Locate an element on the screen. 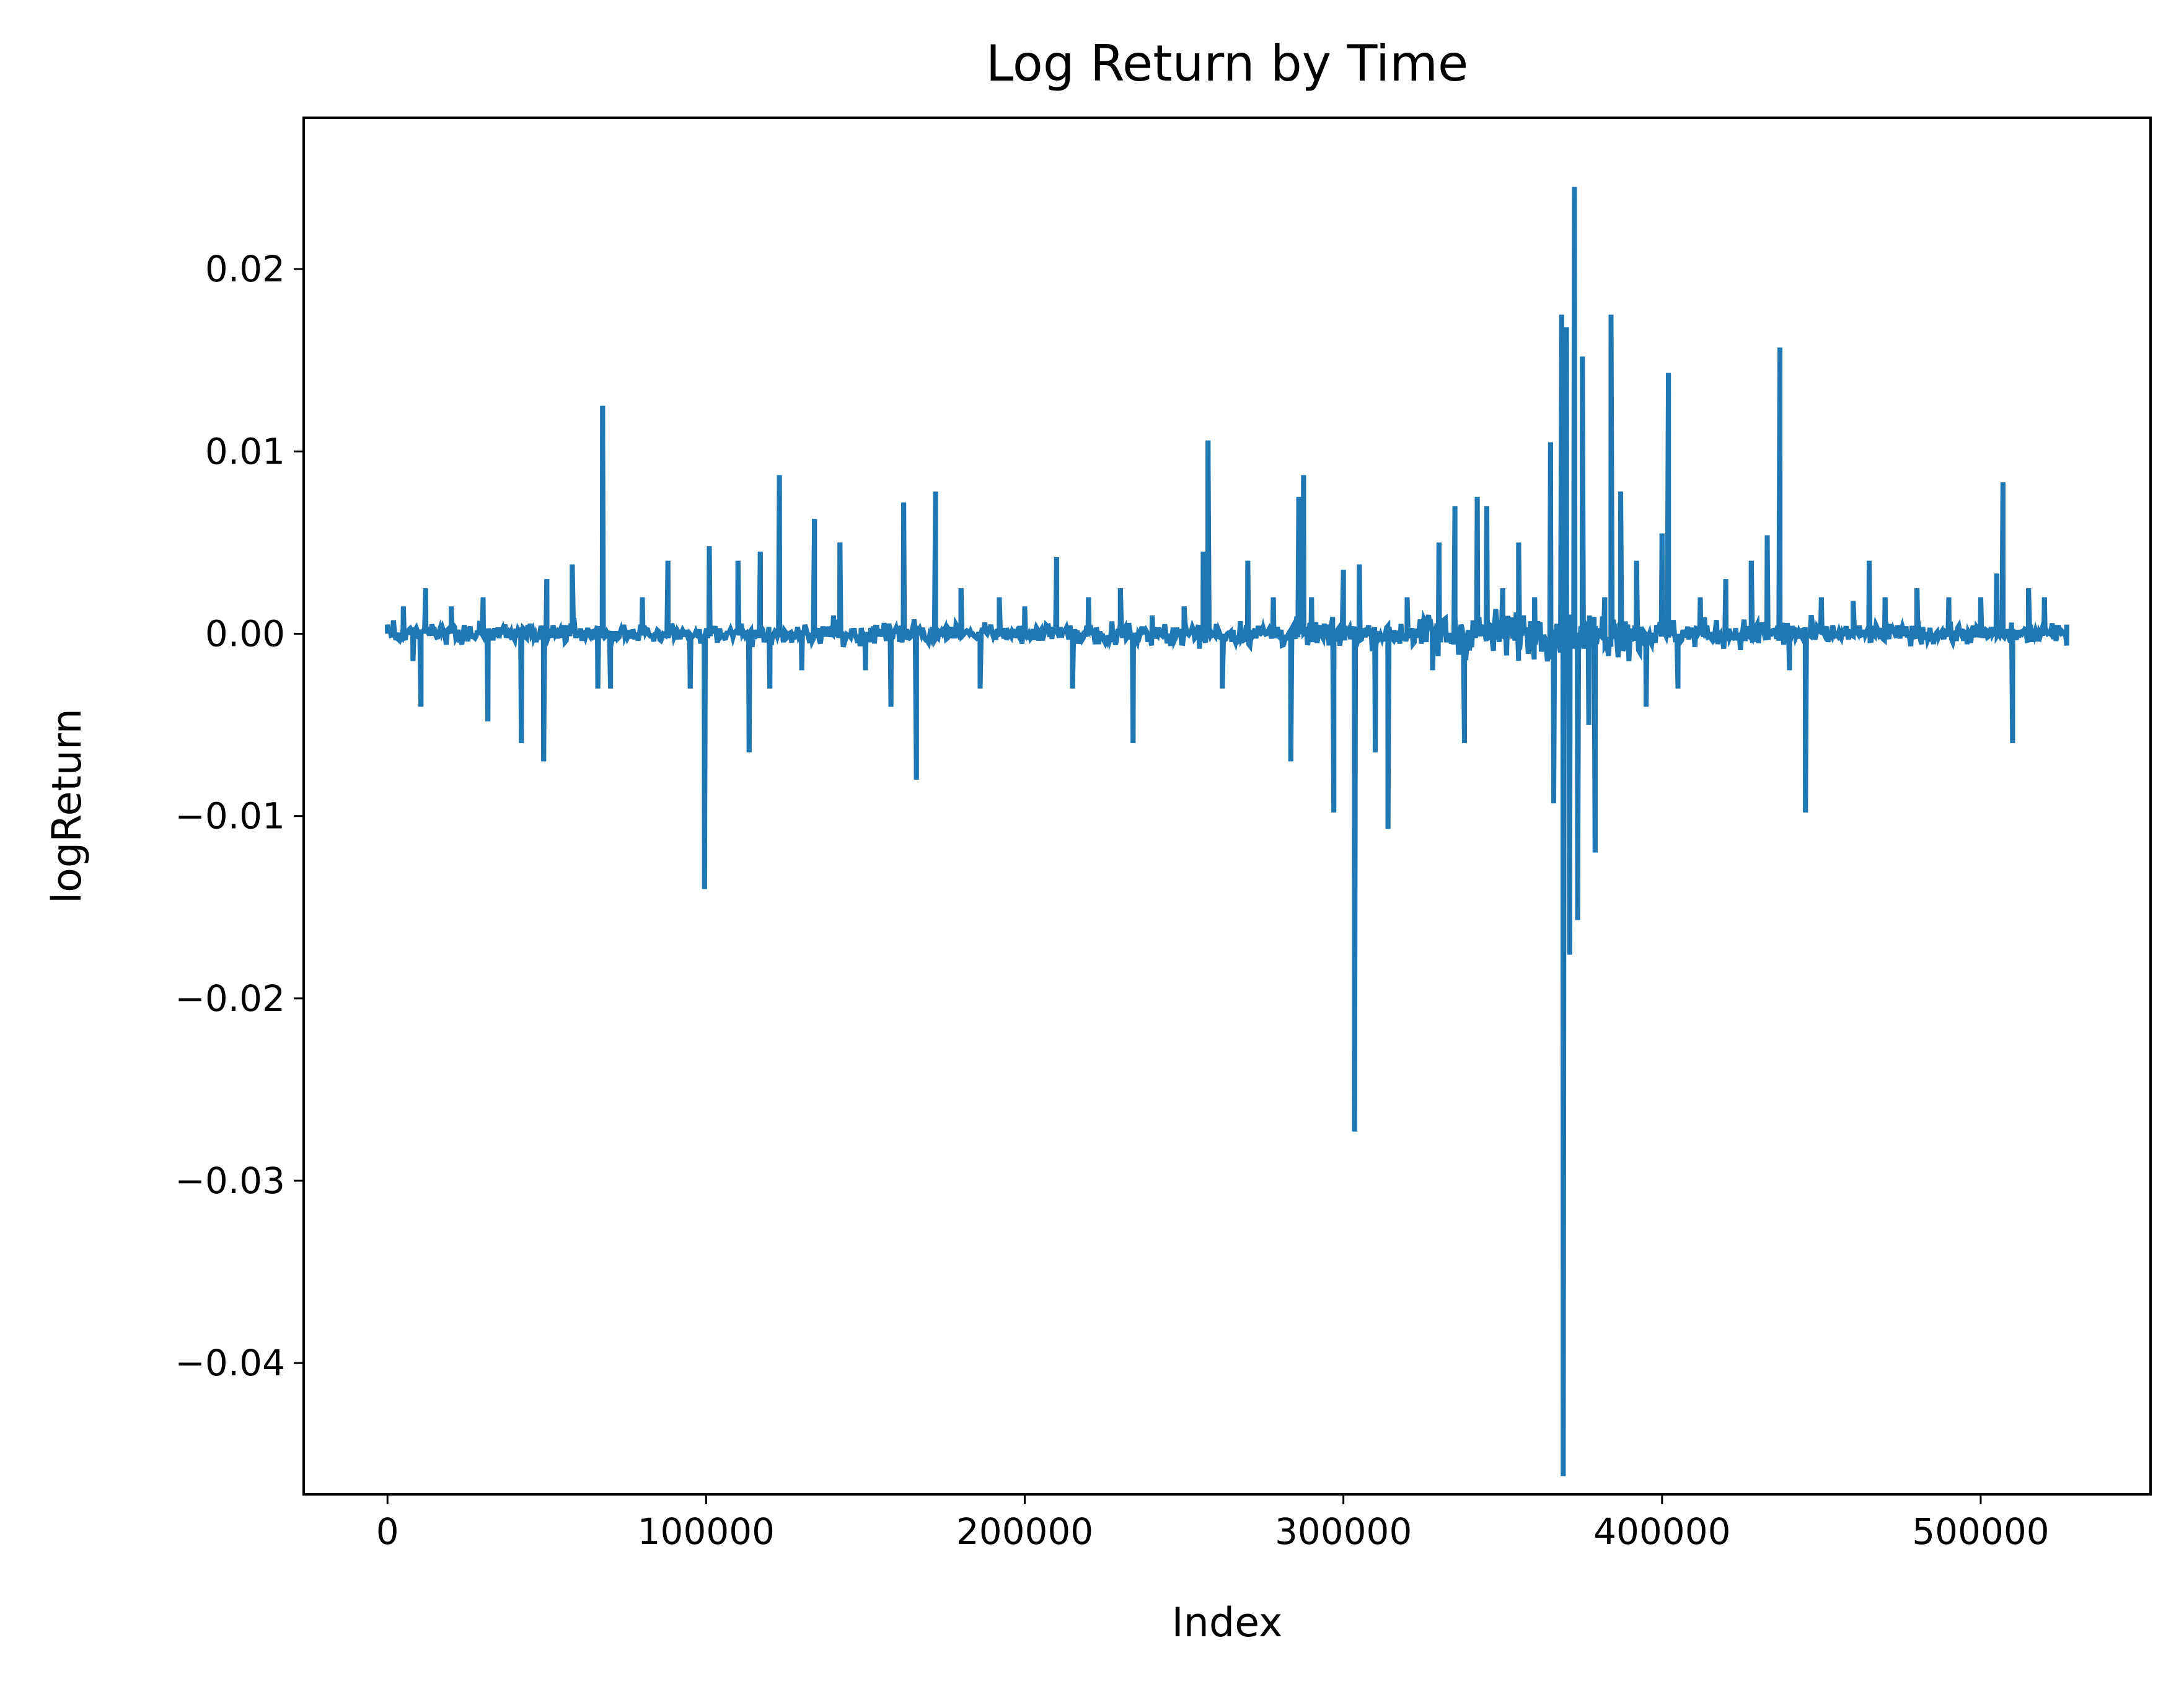  y-tick-label: 0.00 is located at coordinates (245, 634).